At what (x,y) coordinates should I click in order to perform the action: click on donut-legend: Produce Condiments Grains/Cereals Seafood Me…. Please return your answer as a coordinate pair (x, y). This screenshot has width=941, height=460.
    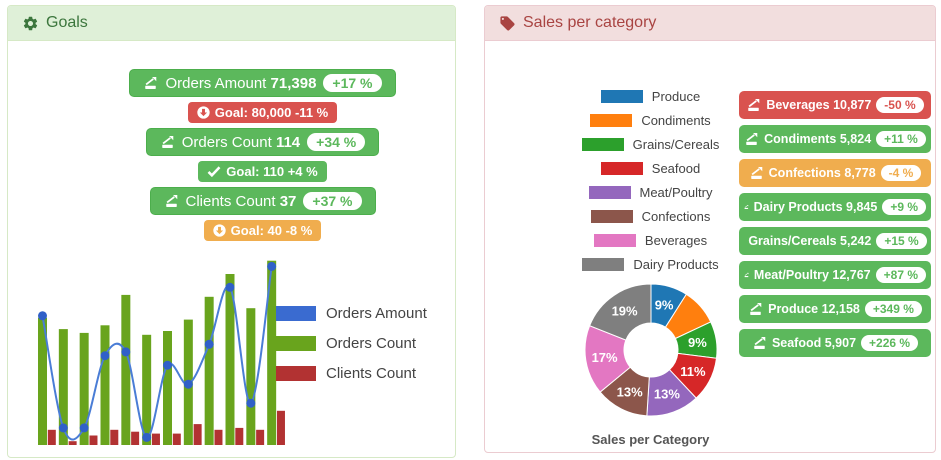
    Looking at the image, I should click on (650, 180).